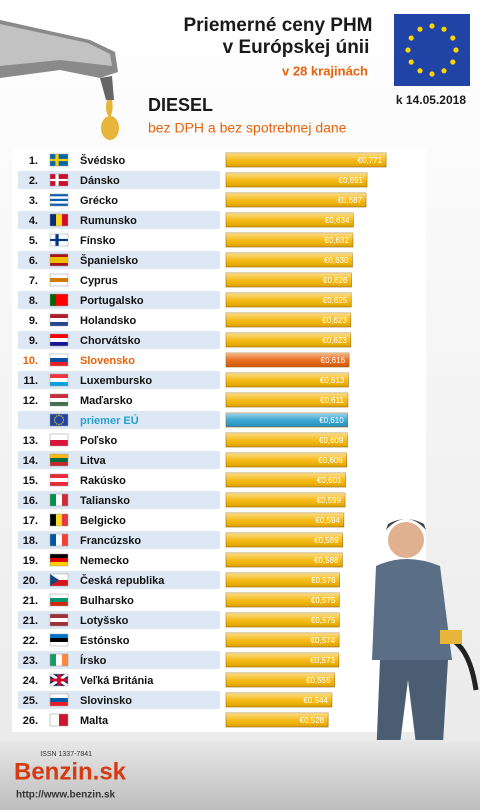  What do you see at coordinates (107, 361) in the screenshot?
I see `country-name: Slovensko` at bounding box center [107, 361].